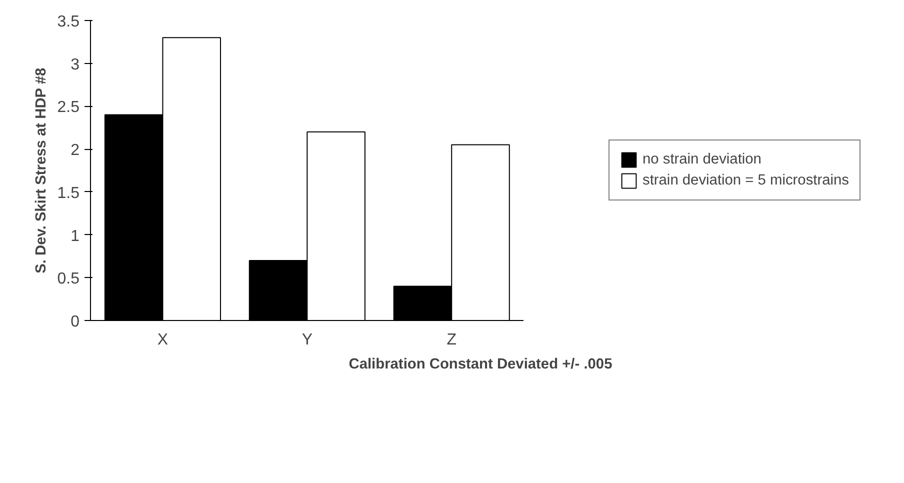 This screenshot has height=483, width=904. Describe the element at coordinates (745, 180) in the screenshot. I see `legend-label: strain deviation = 5 microstrains` at that location.